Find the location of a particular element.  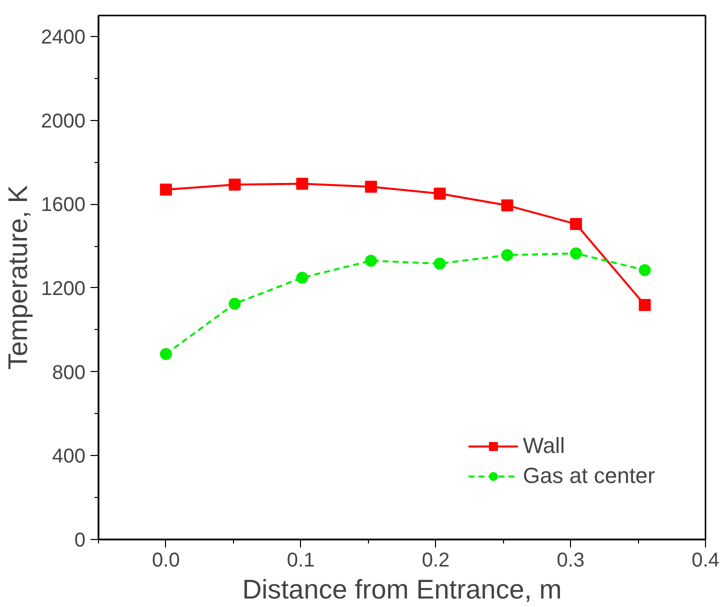

x-tick-label: 0.3 is located at coordinates (570, 561).